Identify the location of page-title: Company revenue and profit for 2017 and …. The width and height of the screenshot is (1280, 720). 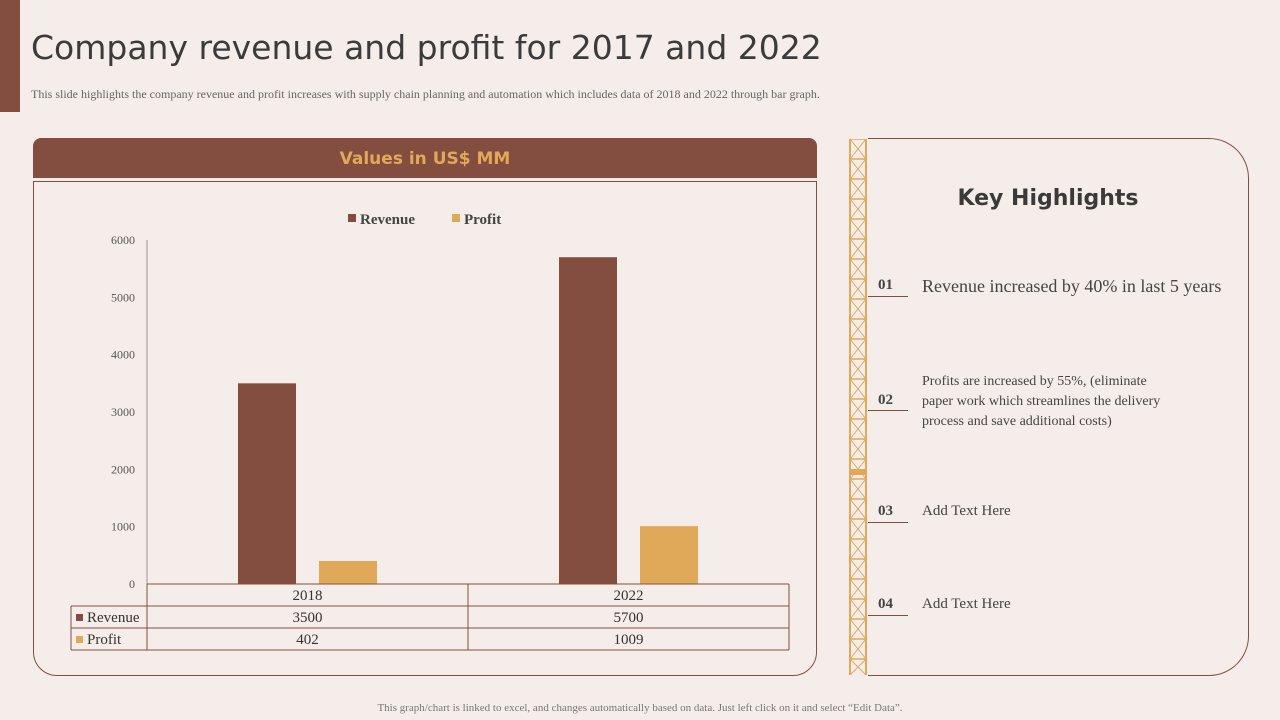
(426, 47).